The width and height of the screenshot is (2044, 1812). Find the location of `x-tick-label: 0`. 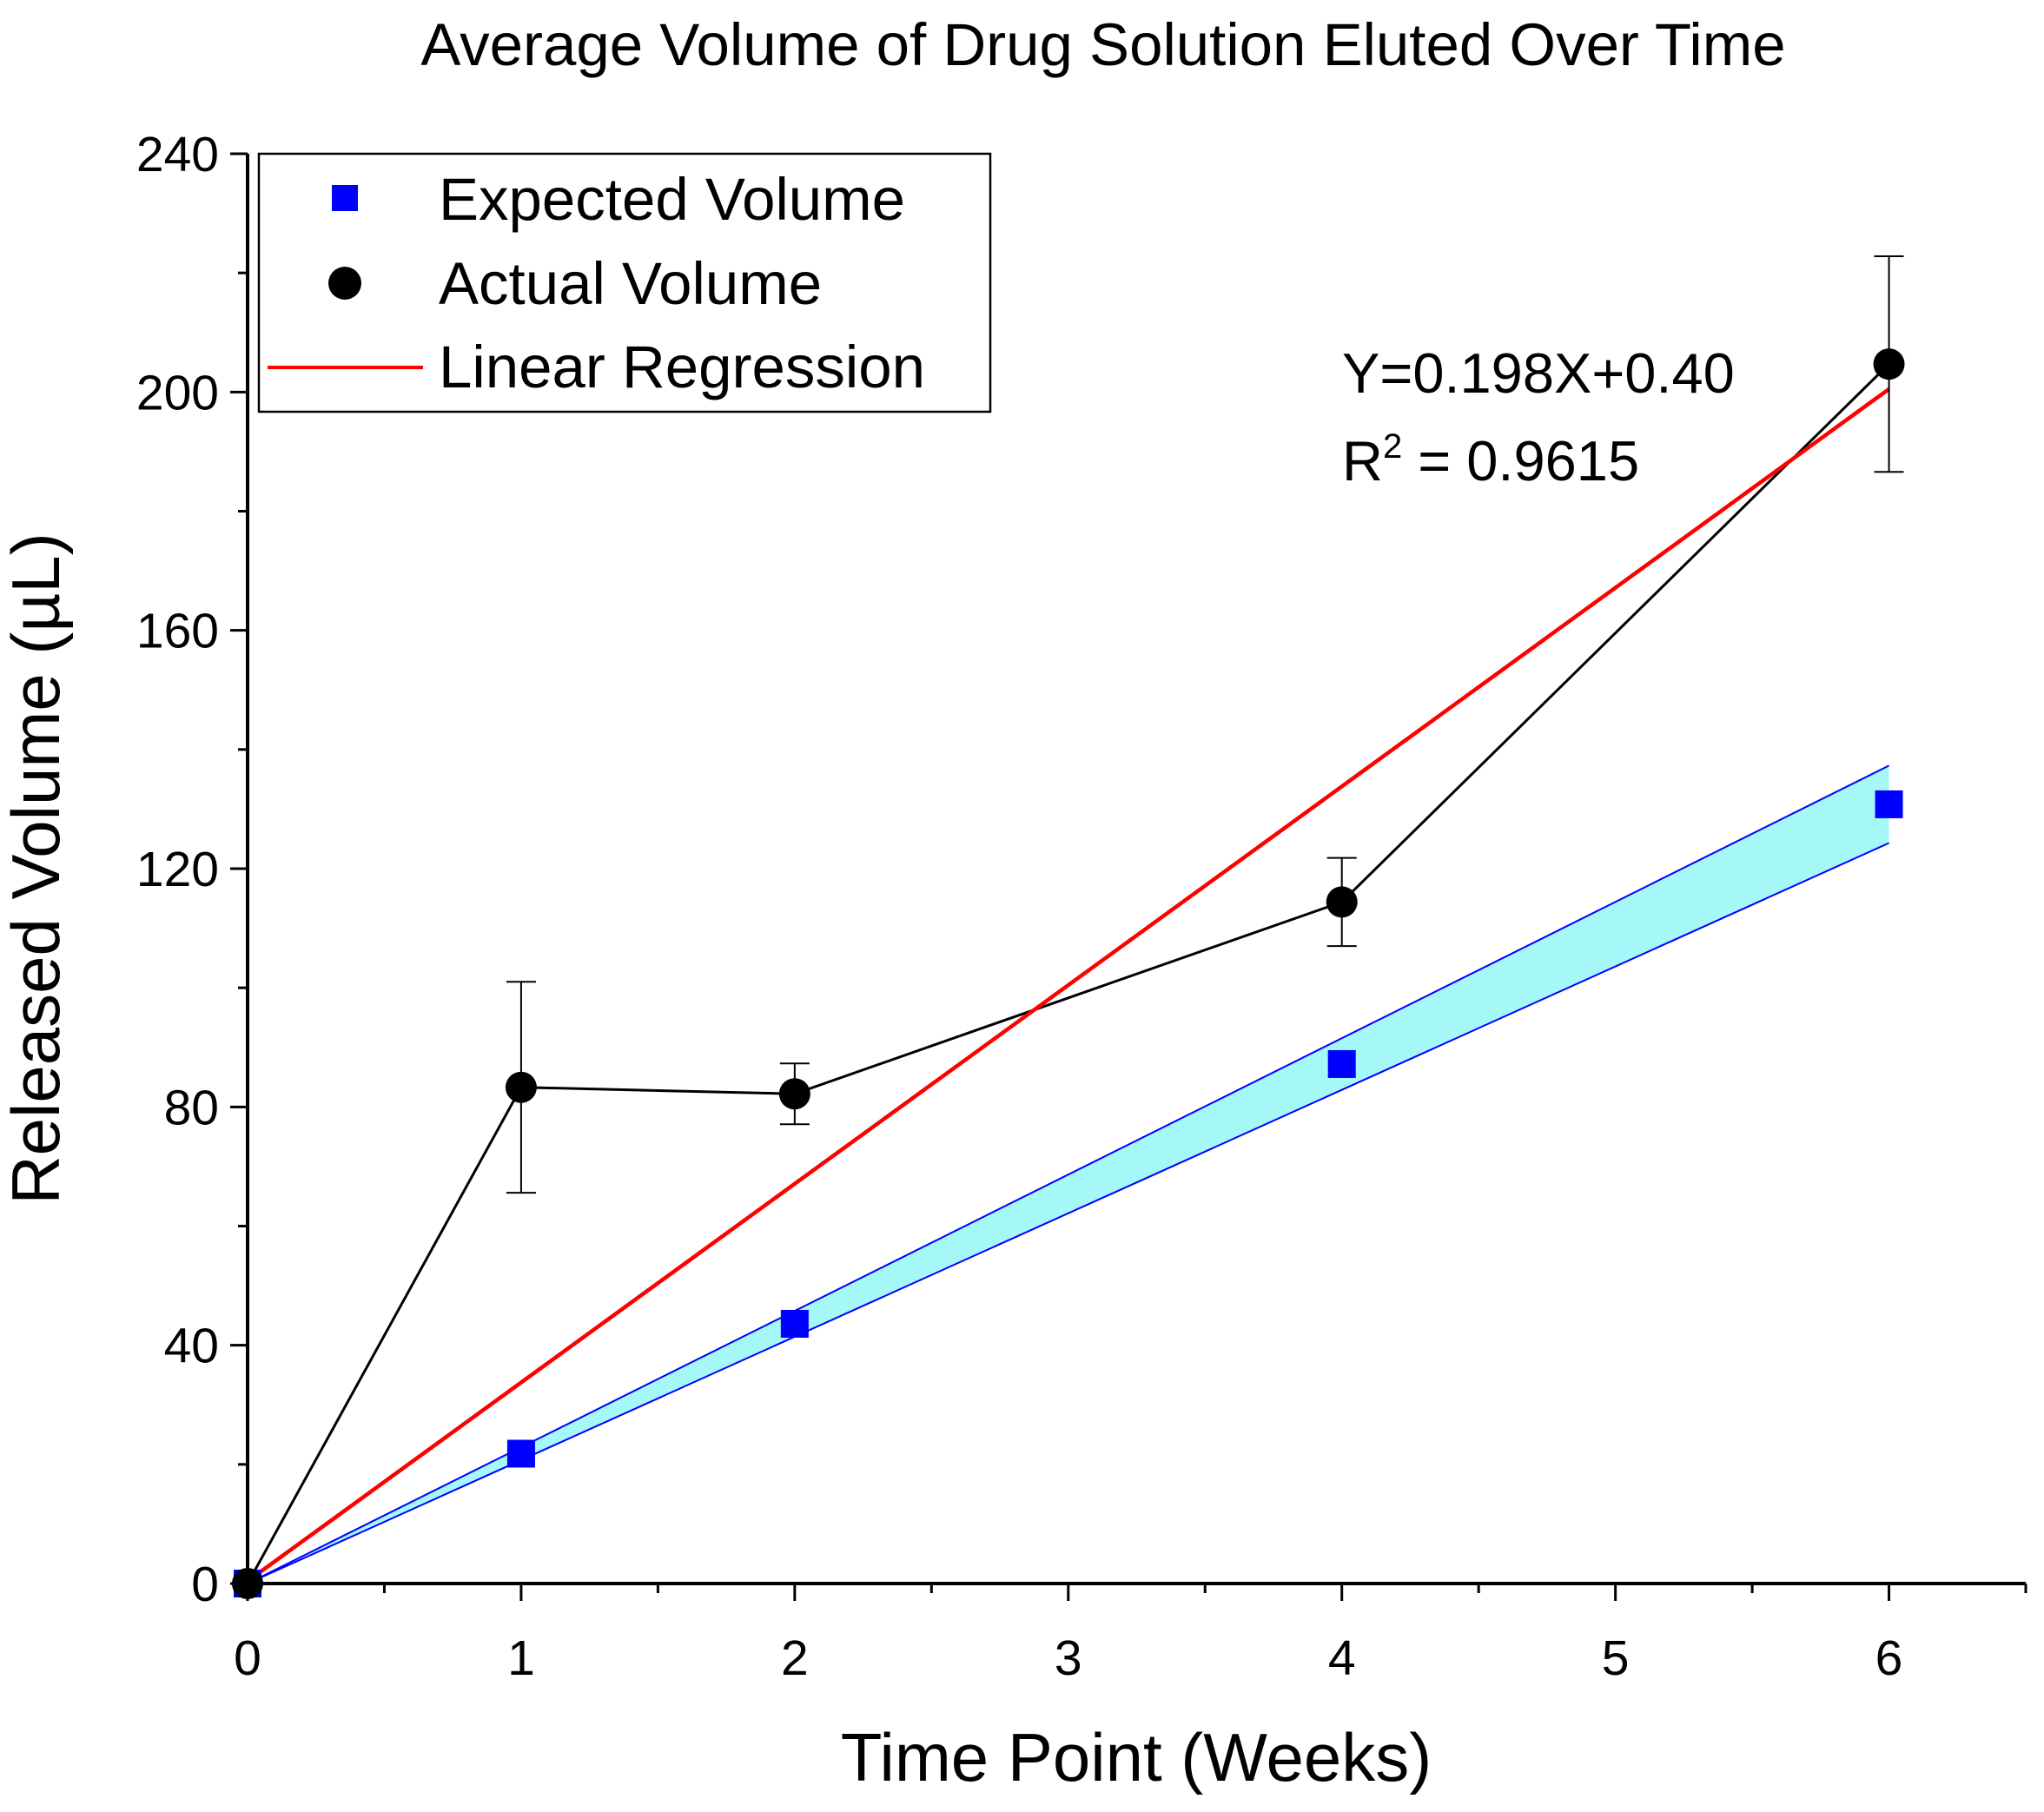

x-tick-label: 0 is located at coordinates (247, 1658).